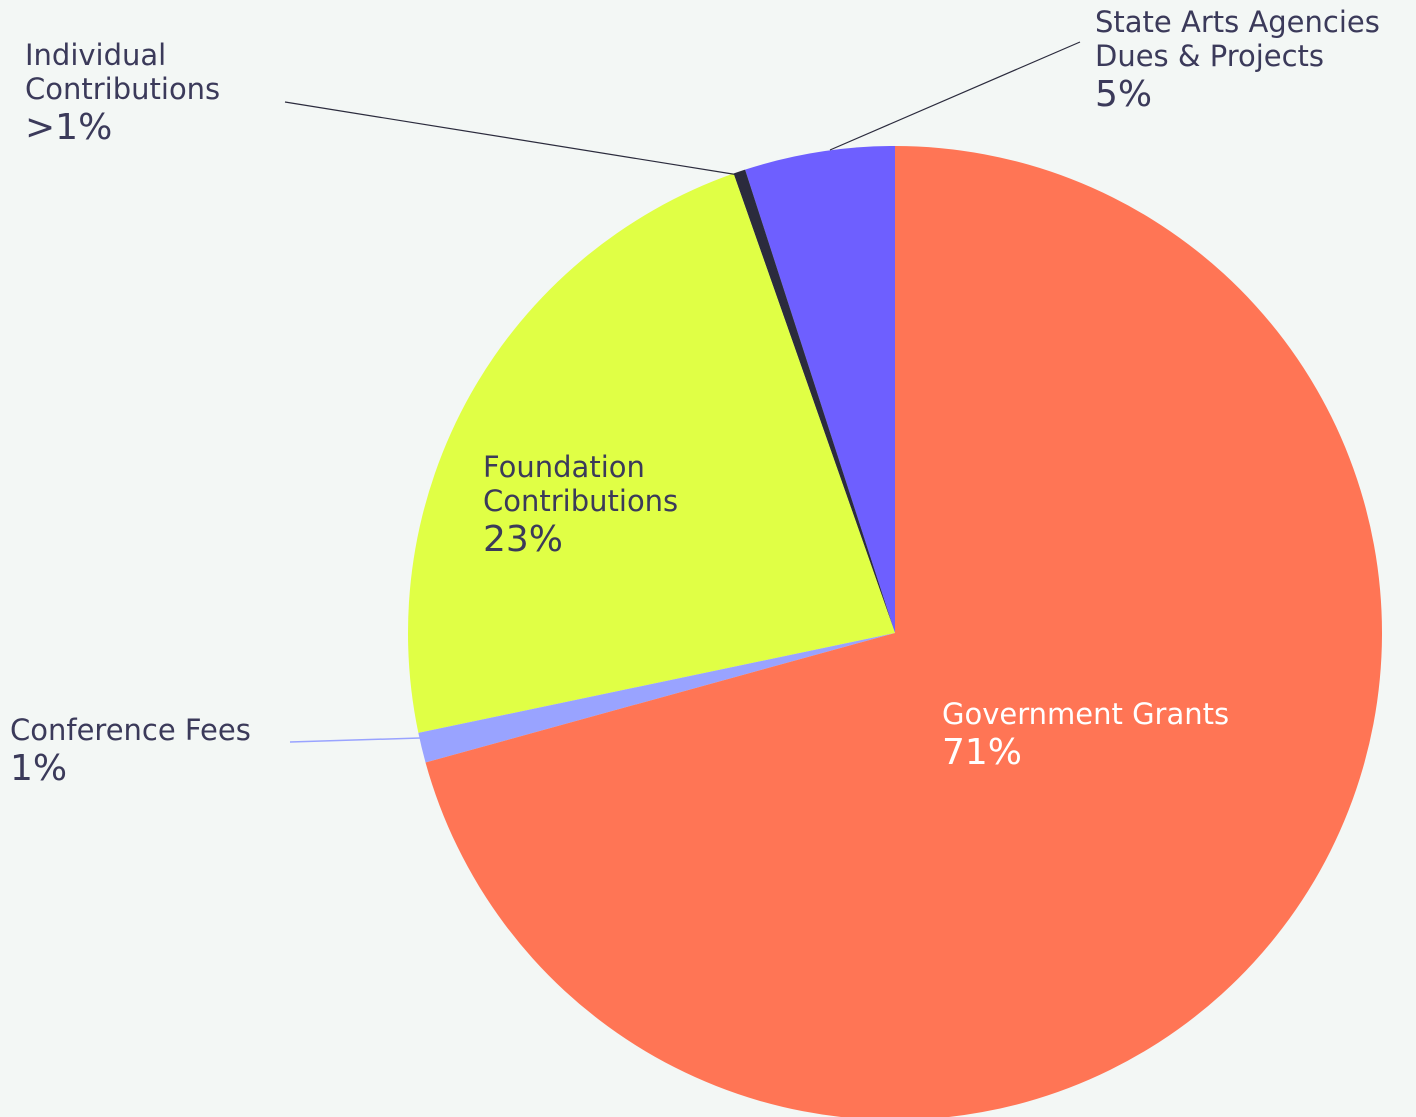 This screenshot has height=1117, width=1416. Describe the element at coordinates (123, 72) in the screenshot. I see `category-label: Individual Contributions` at that location.